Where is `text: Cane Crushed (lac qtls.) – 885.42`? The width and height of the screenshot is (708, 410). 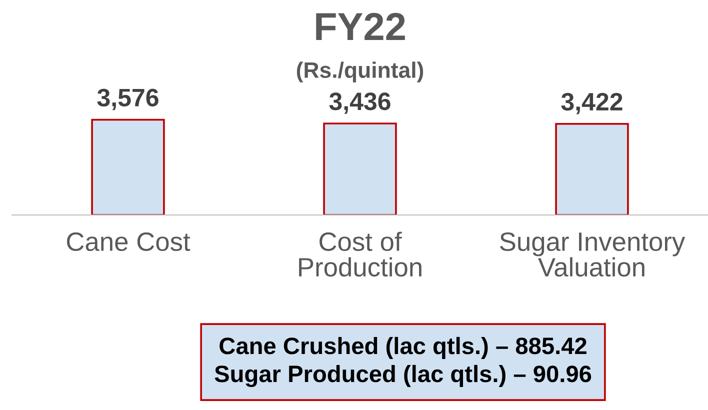
text: Cane Crushed (lac qtls.) – 885.42 is located at coordinates (403, 347).